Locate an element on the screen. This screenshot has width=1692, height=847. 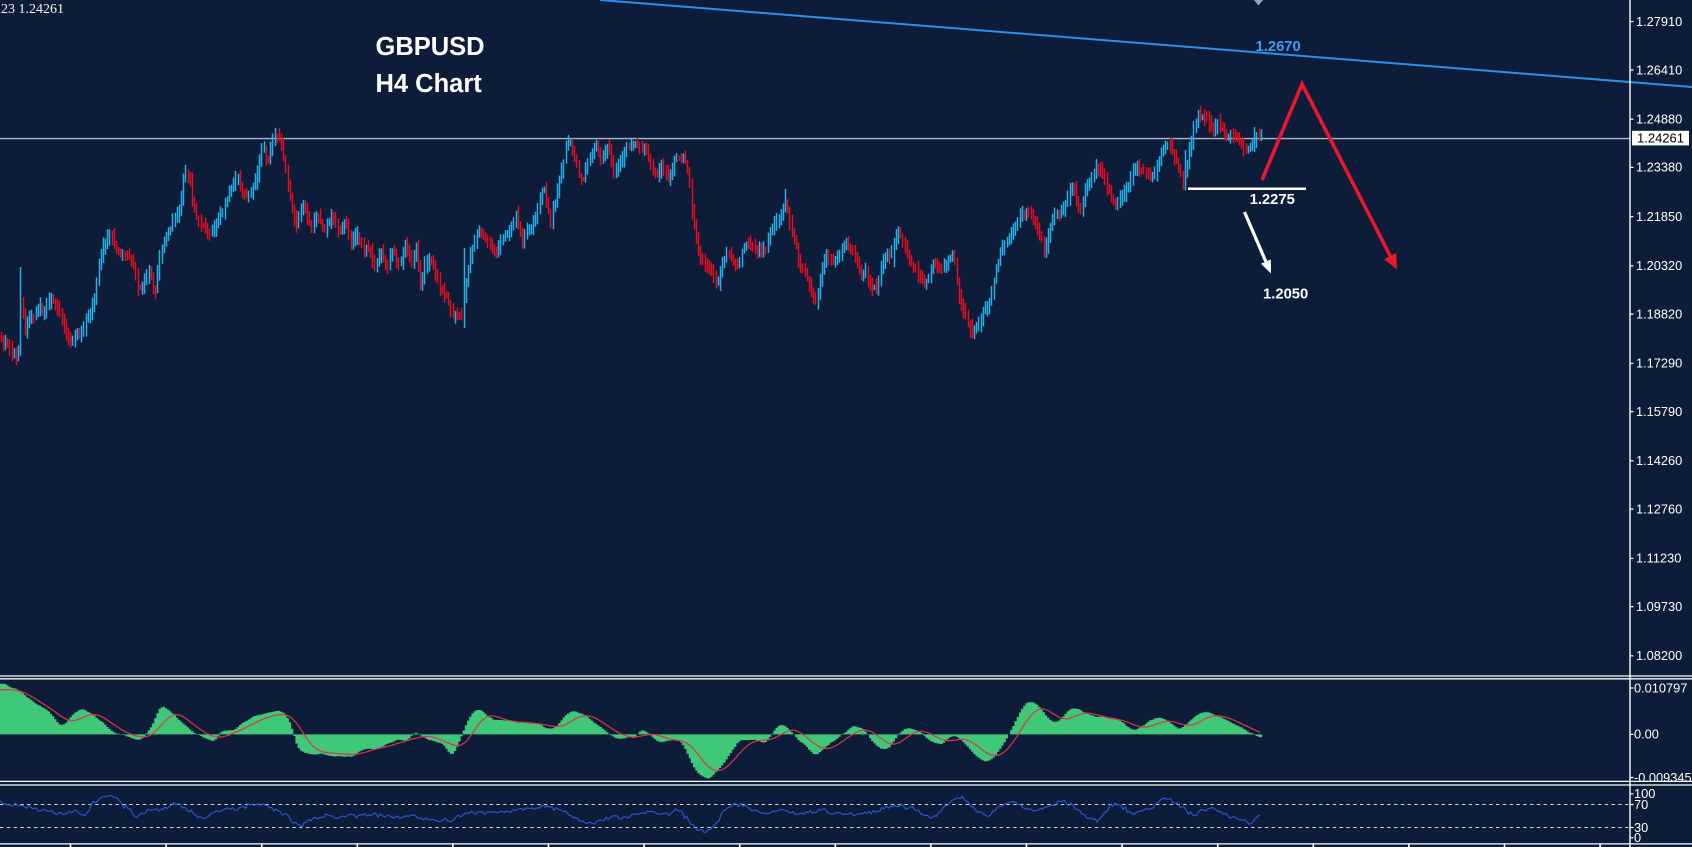
svg-text: -0.009345 is located at coordinates (1663, 777).